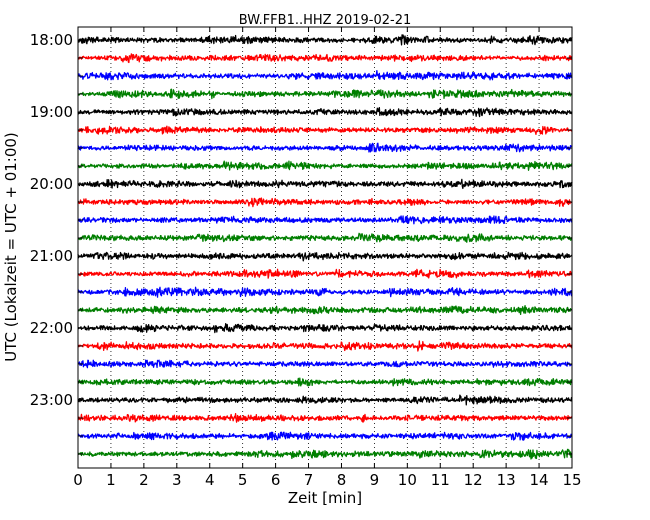 The height and width of the screenshot is (520, 650). What do you see at coordinates (144, 480) in the screenshot?
I see `x-tick-label: 2` at bounding box center [144, 480].